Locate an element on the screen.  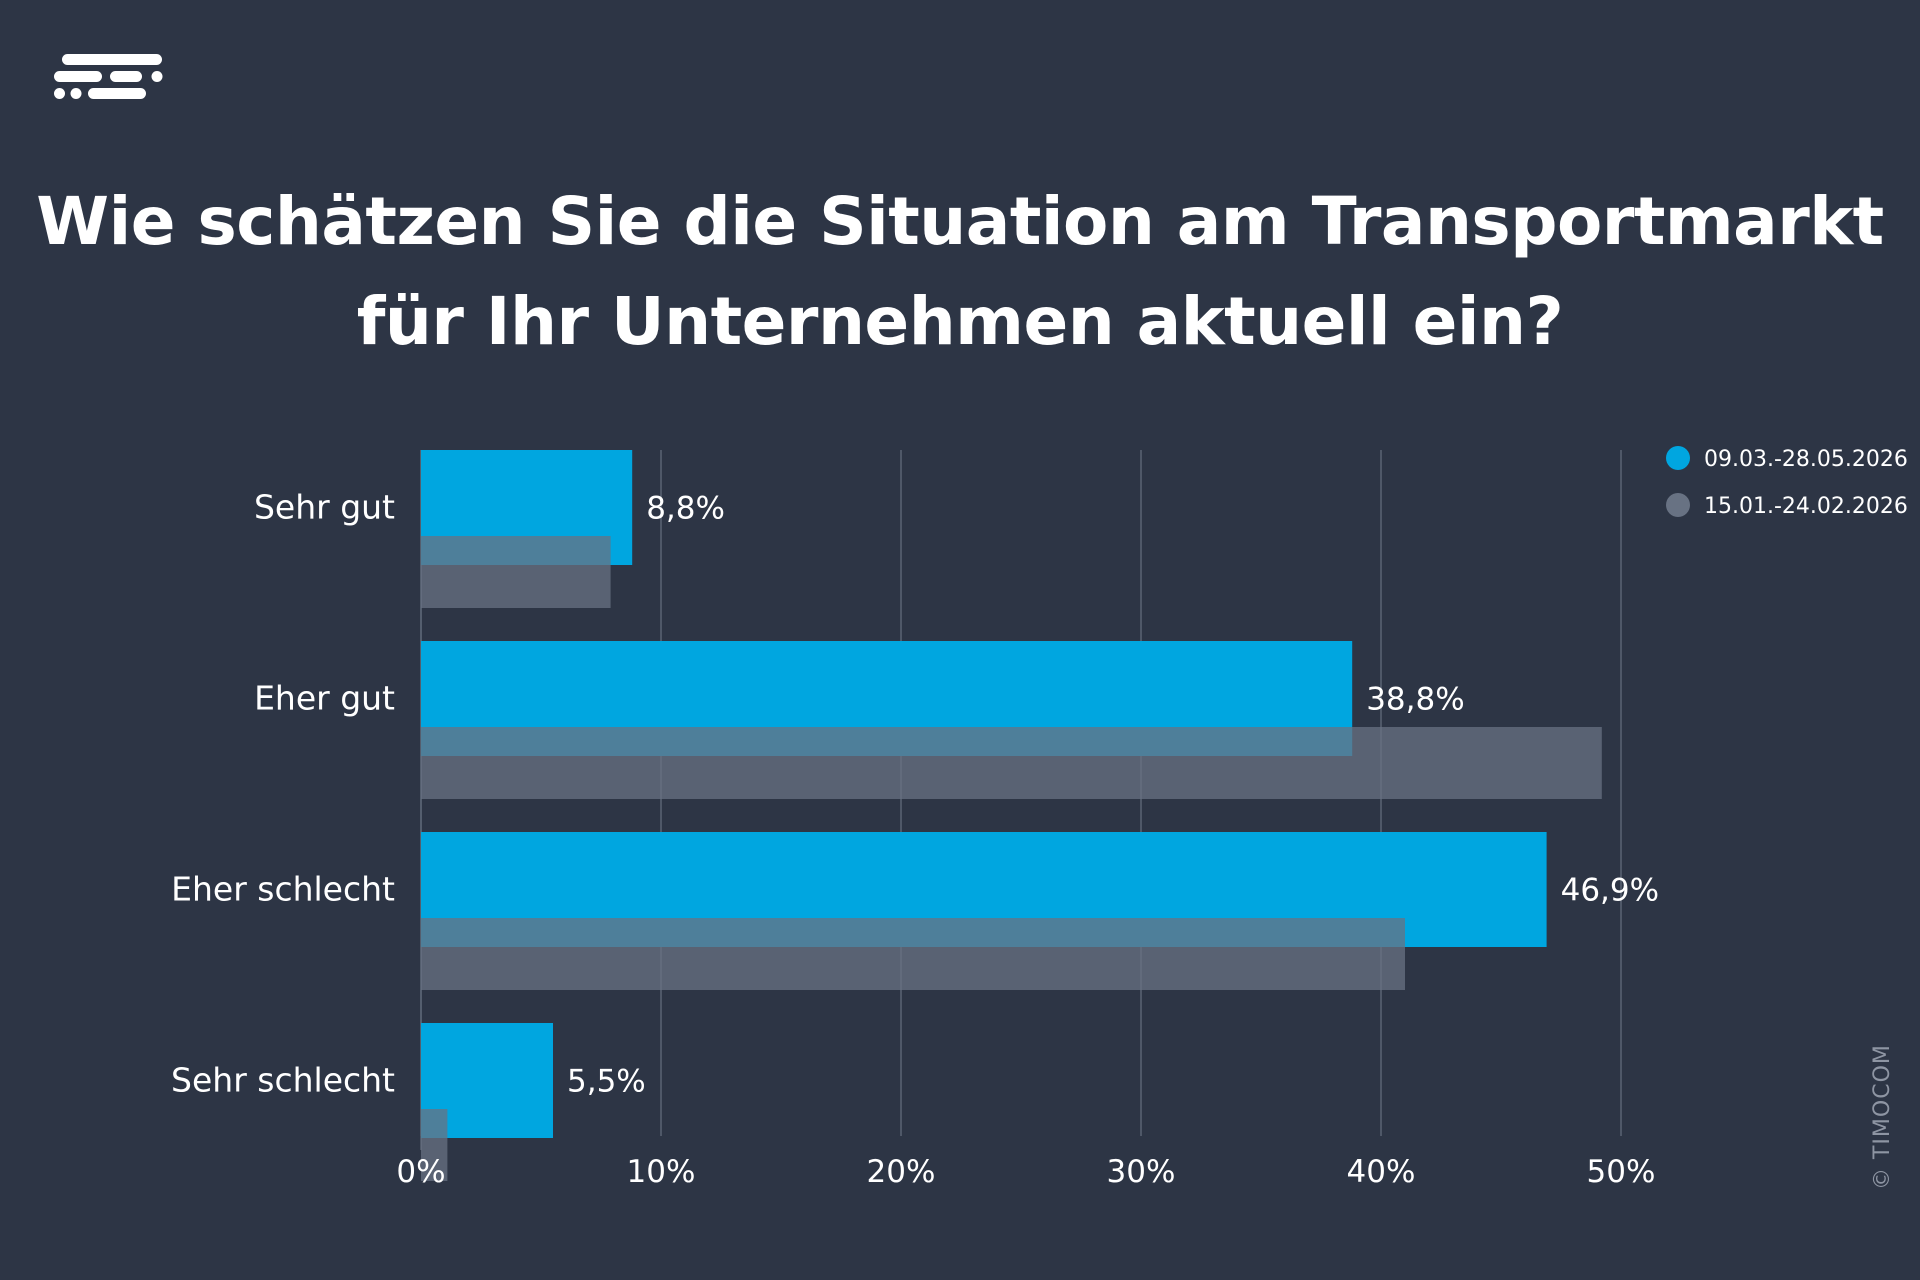
category-label: Eher gut is located at coordinates (324, 698).